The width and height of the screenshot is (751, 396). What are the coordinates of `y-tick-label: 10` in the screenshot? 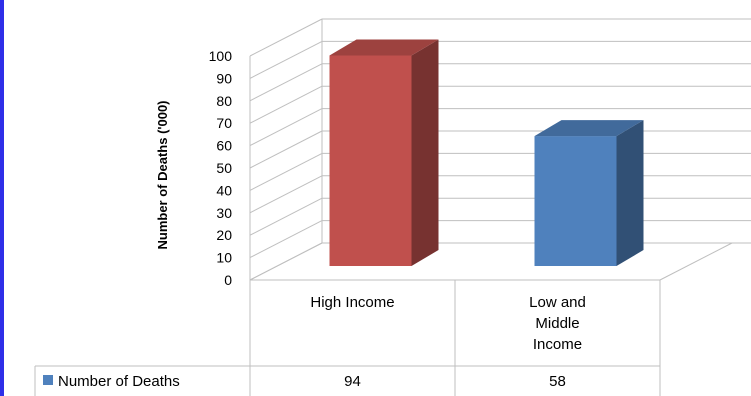 It's located at (224, 258).